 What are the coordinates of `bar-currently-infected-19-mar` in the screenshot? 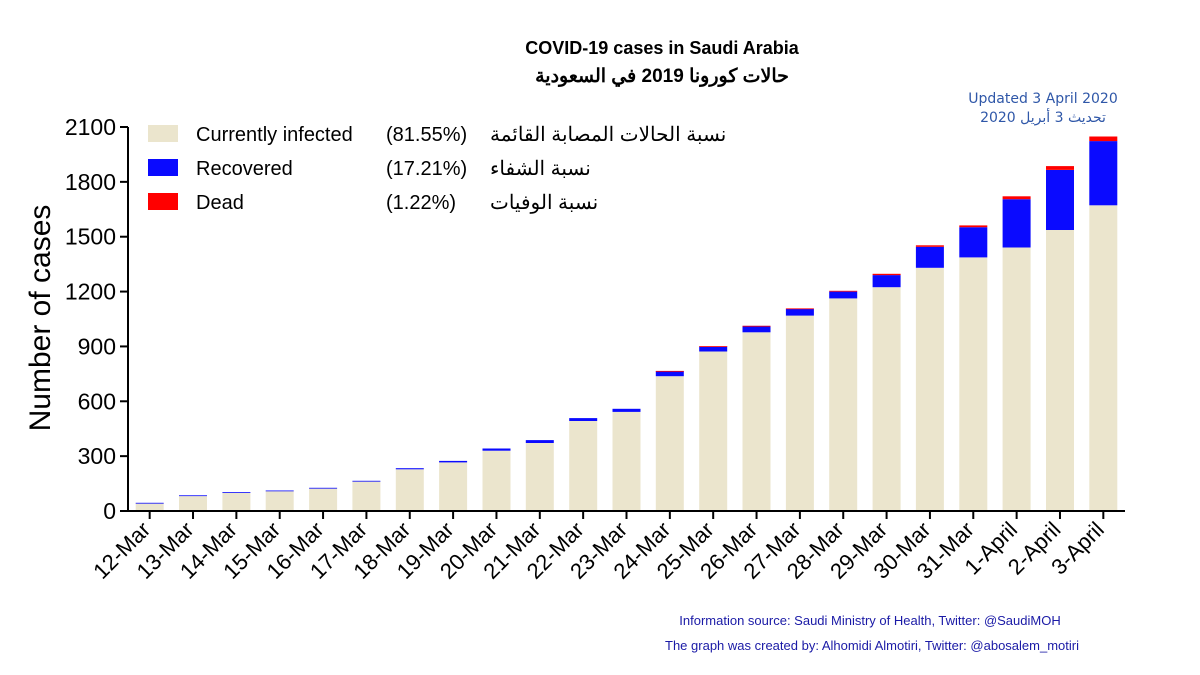 It's located at (453, 486).